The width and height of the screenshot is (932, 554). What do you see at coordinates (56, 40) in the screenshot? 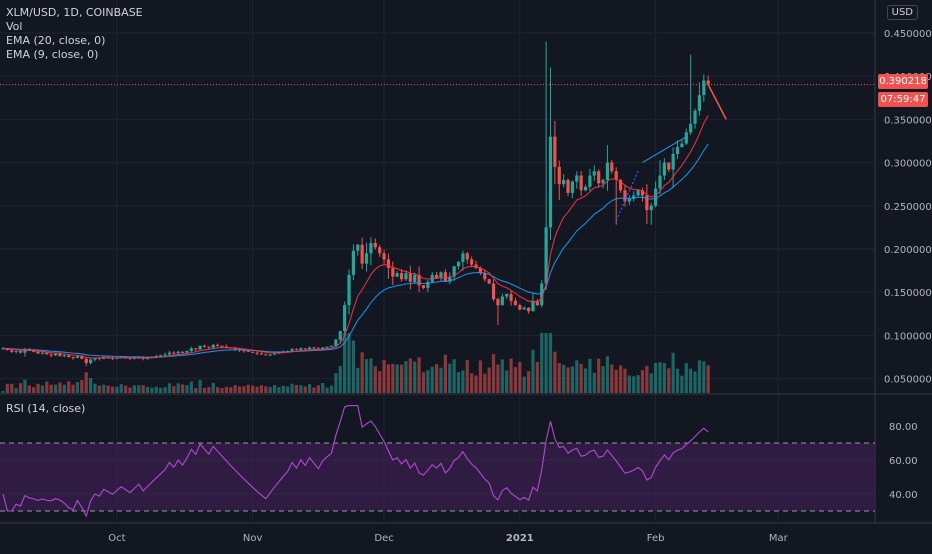
I see `ema20-label: EMA (20, close, 0)` at bounding box center [56, 40].